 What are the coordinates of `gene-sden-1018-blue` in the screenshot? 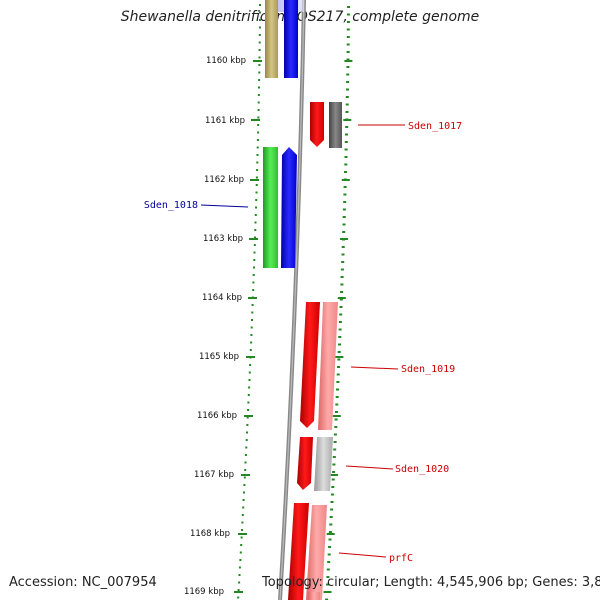 It's located at (289, 207).